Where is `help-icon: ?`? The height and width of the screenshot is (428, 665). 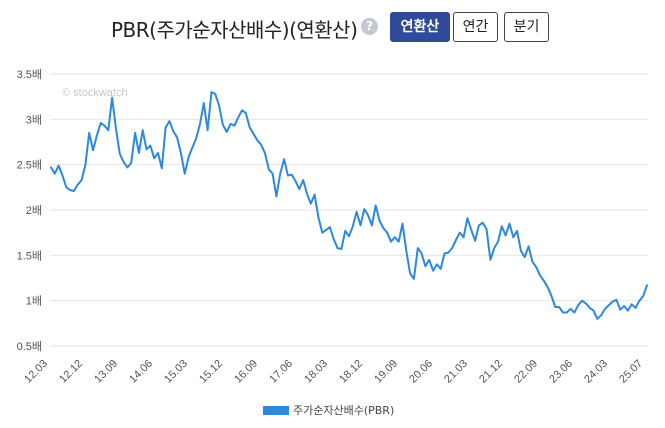 help-icon: ? is located at coordinates (369, 26).